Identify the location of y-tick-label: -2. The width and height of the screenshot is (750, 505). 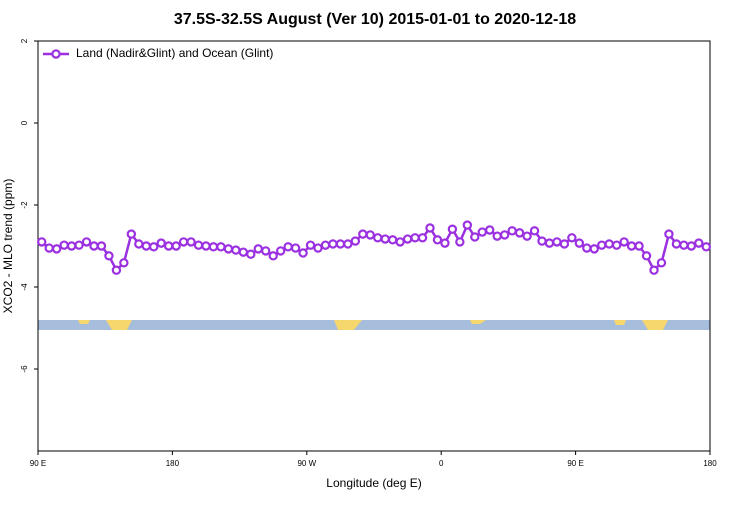
(24, 205).